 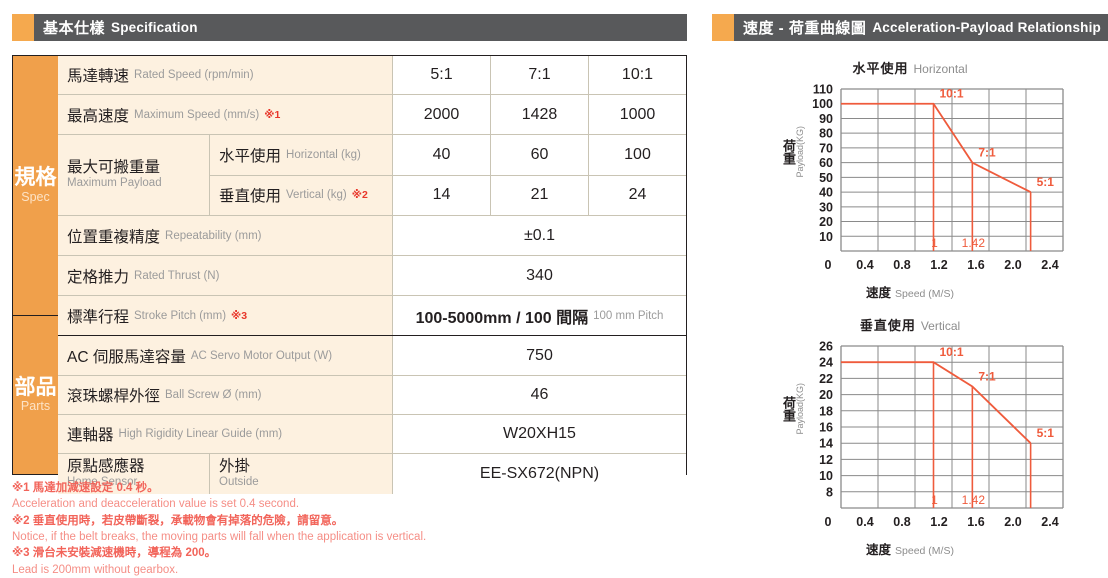 What do you see at coordinates (800, 152) in the screenshot?
I see `ylabel-en: Payload(KG)` at bounding box center [800, 152].